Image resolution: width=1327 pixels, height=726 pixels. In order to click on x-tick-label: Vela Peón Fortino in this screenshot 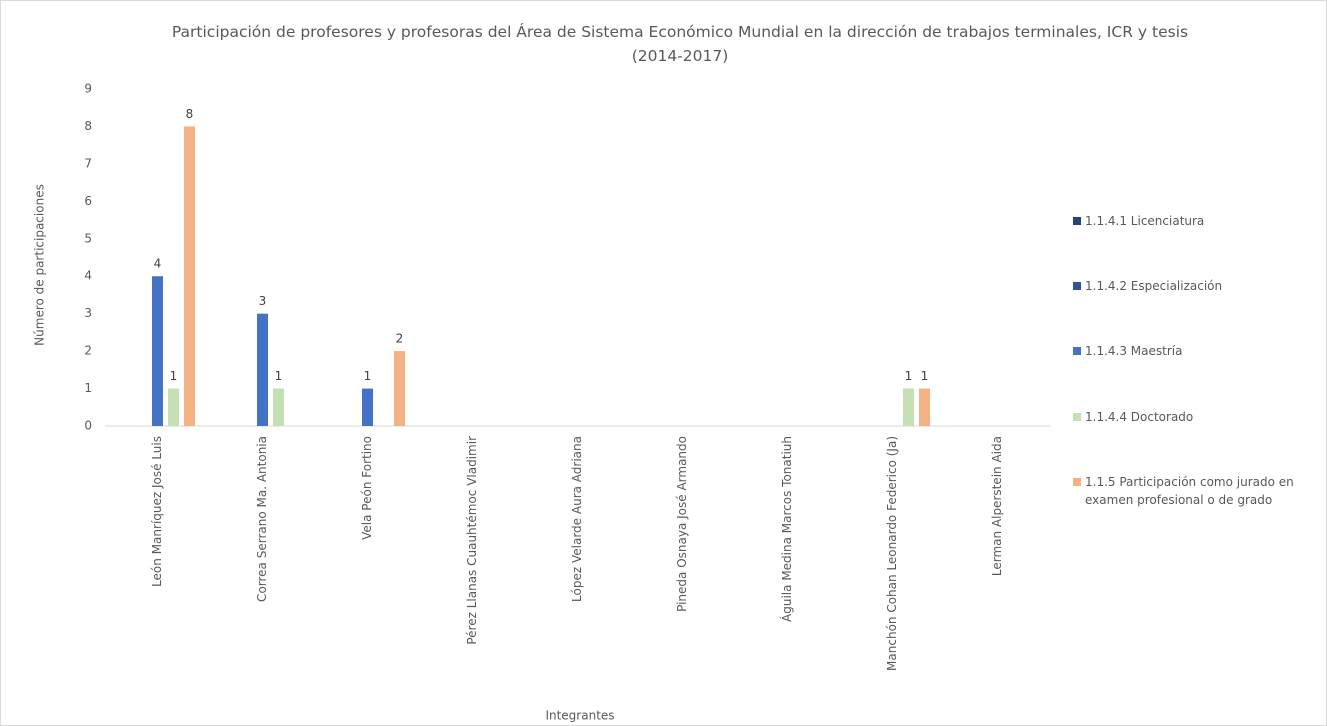, I will do `click(367, 488)`.